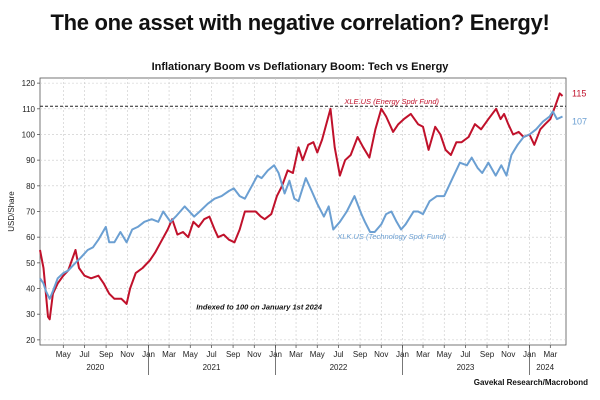 Image resolution: width=600 pixels, height=400 pixels. I want to click on y-tick-label: 50, so click(30, 263).